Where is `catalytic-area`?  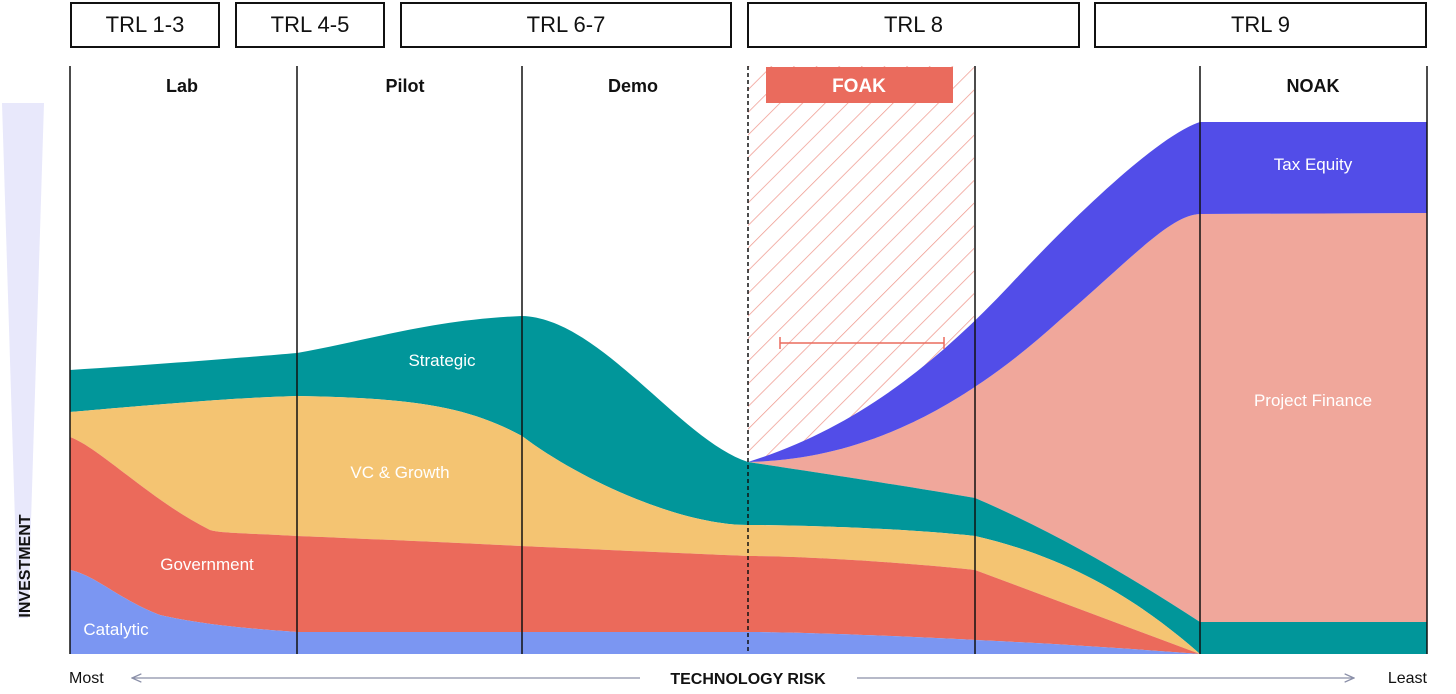 catalytic-area is located at coordinates (635, 612).